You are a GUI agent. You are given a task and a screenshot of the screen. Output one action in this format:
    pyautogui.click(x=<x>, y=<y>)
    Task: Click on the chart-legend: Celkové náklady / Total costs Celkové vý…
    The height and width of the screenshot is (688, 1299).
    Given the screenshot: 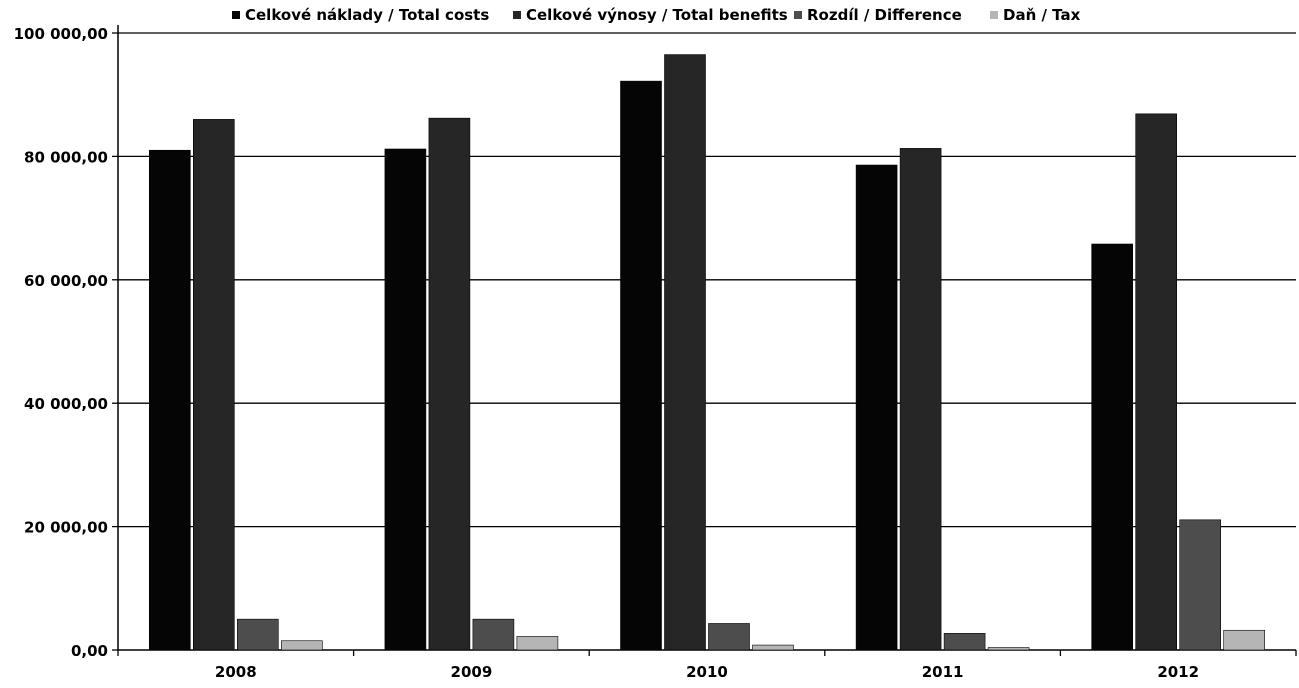 What is the action you would take?
    pyautogui.click(x=649, y=15)
    